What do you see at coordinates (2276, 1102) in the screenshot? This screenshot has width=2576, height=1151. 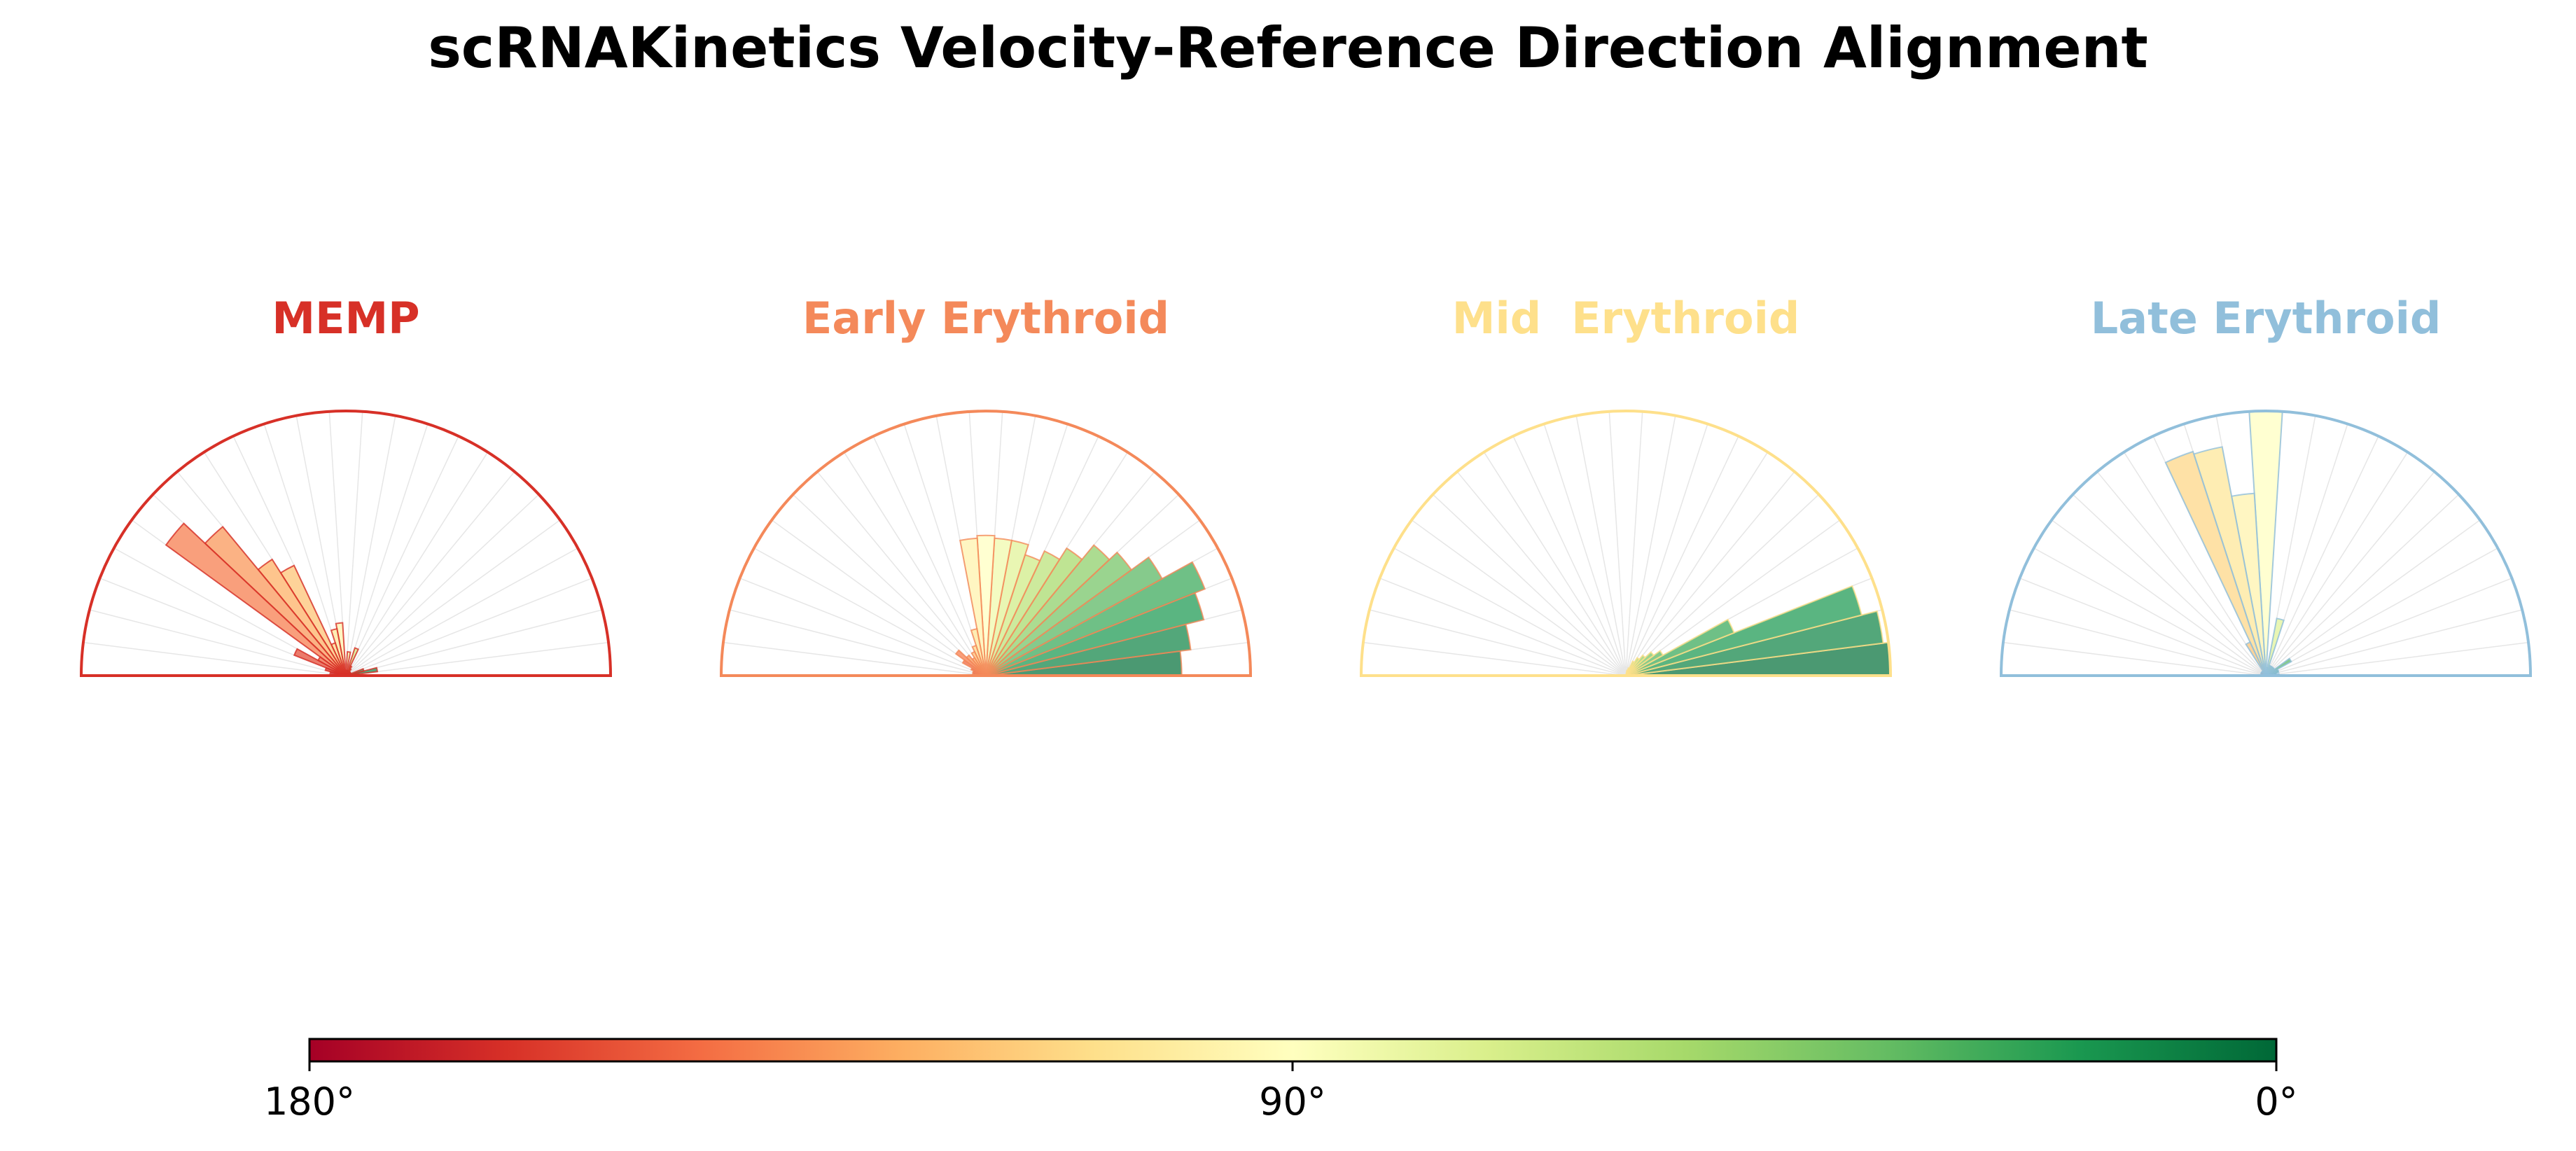 I see `colorbar-label-0: 0°` at bounding box center [2276, 1102].